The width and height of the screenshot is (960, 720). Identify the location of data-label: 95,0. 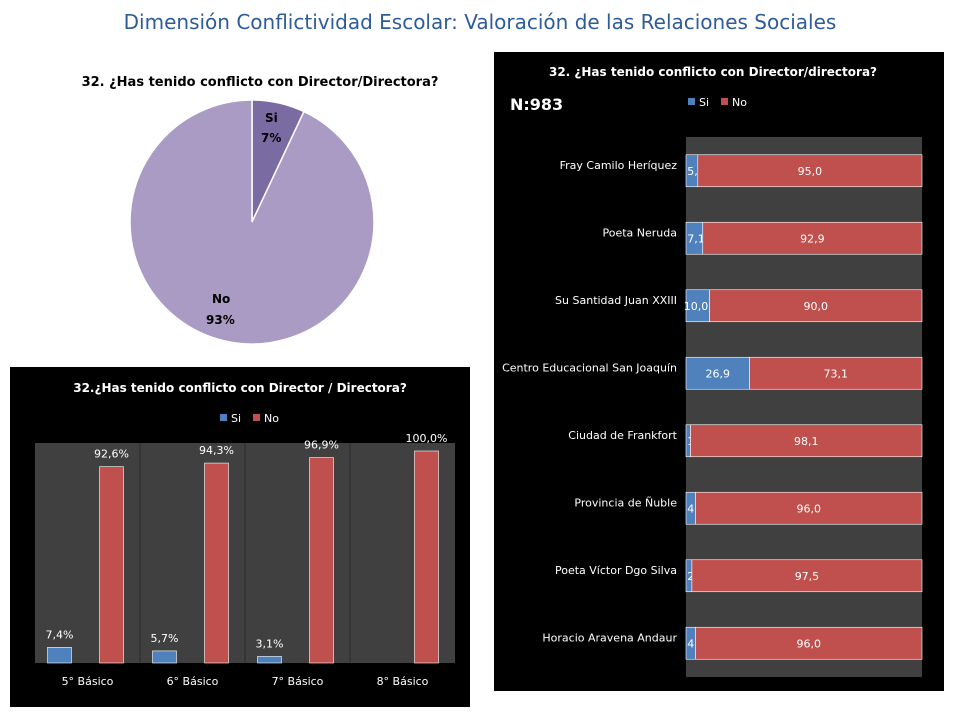
(810, 171).